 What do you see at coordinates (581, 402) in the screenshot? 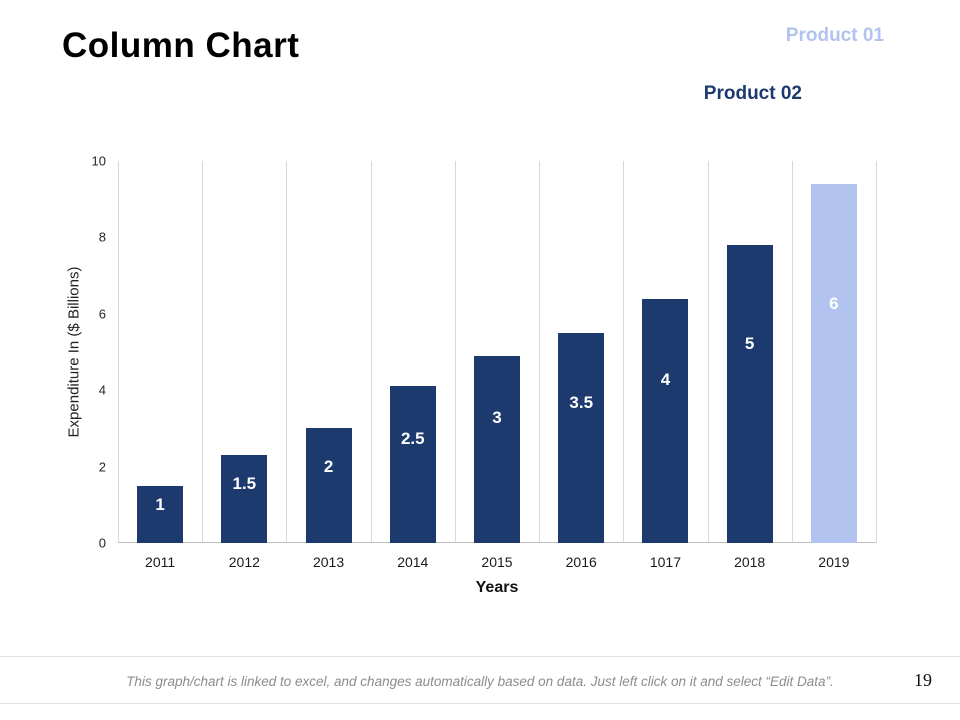
I see `bar-value-label: 3.5` at bounding box center [581, 402].